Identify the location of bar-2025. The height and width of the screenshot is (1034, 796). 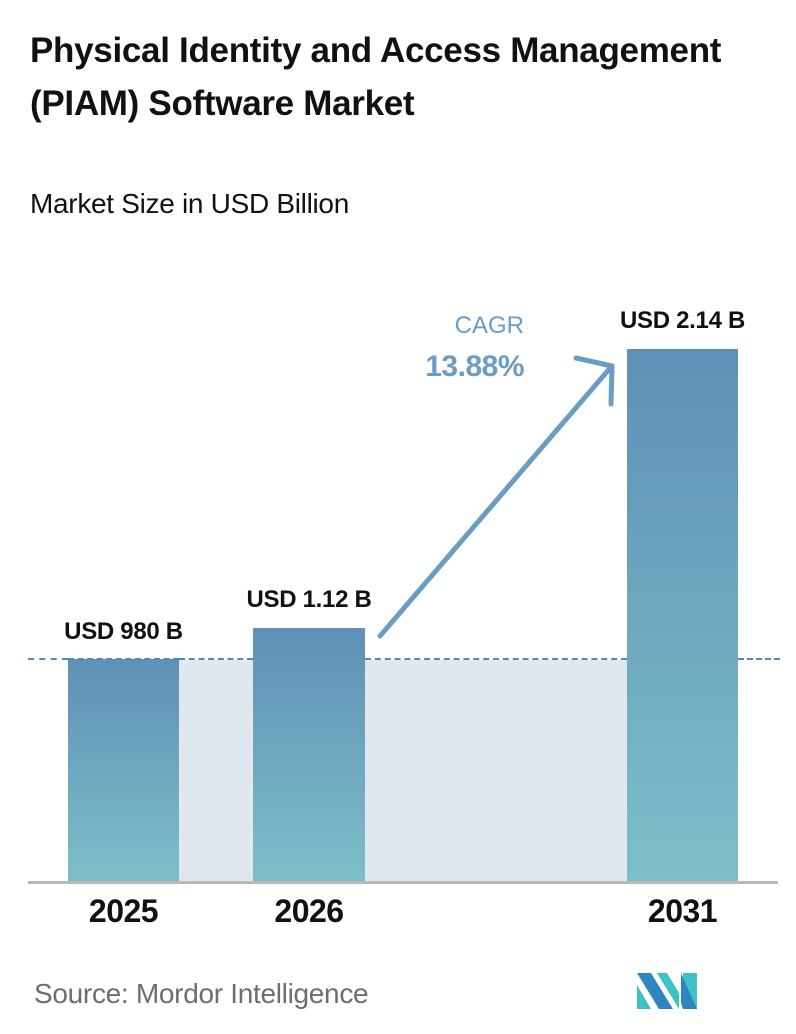
(123, 770).